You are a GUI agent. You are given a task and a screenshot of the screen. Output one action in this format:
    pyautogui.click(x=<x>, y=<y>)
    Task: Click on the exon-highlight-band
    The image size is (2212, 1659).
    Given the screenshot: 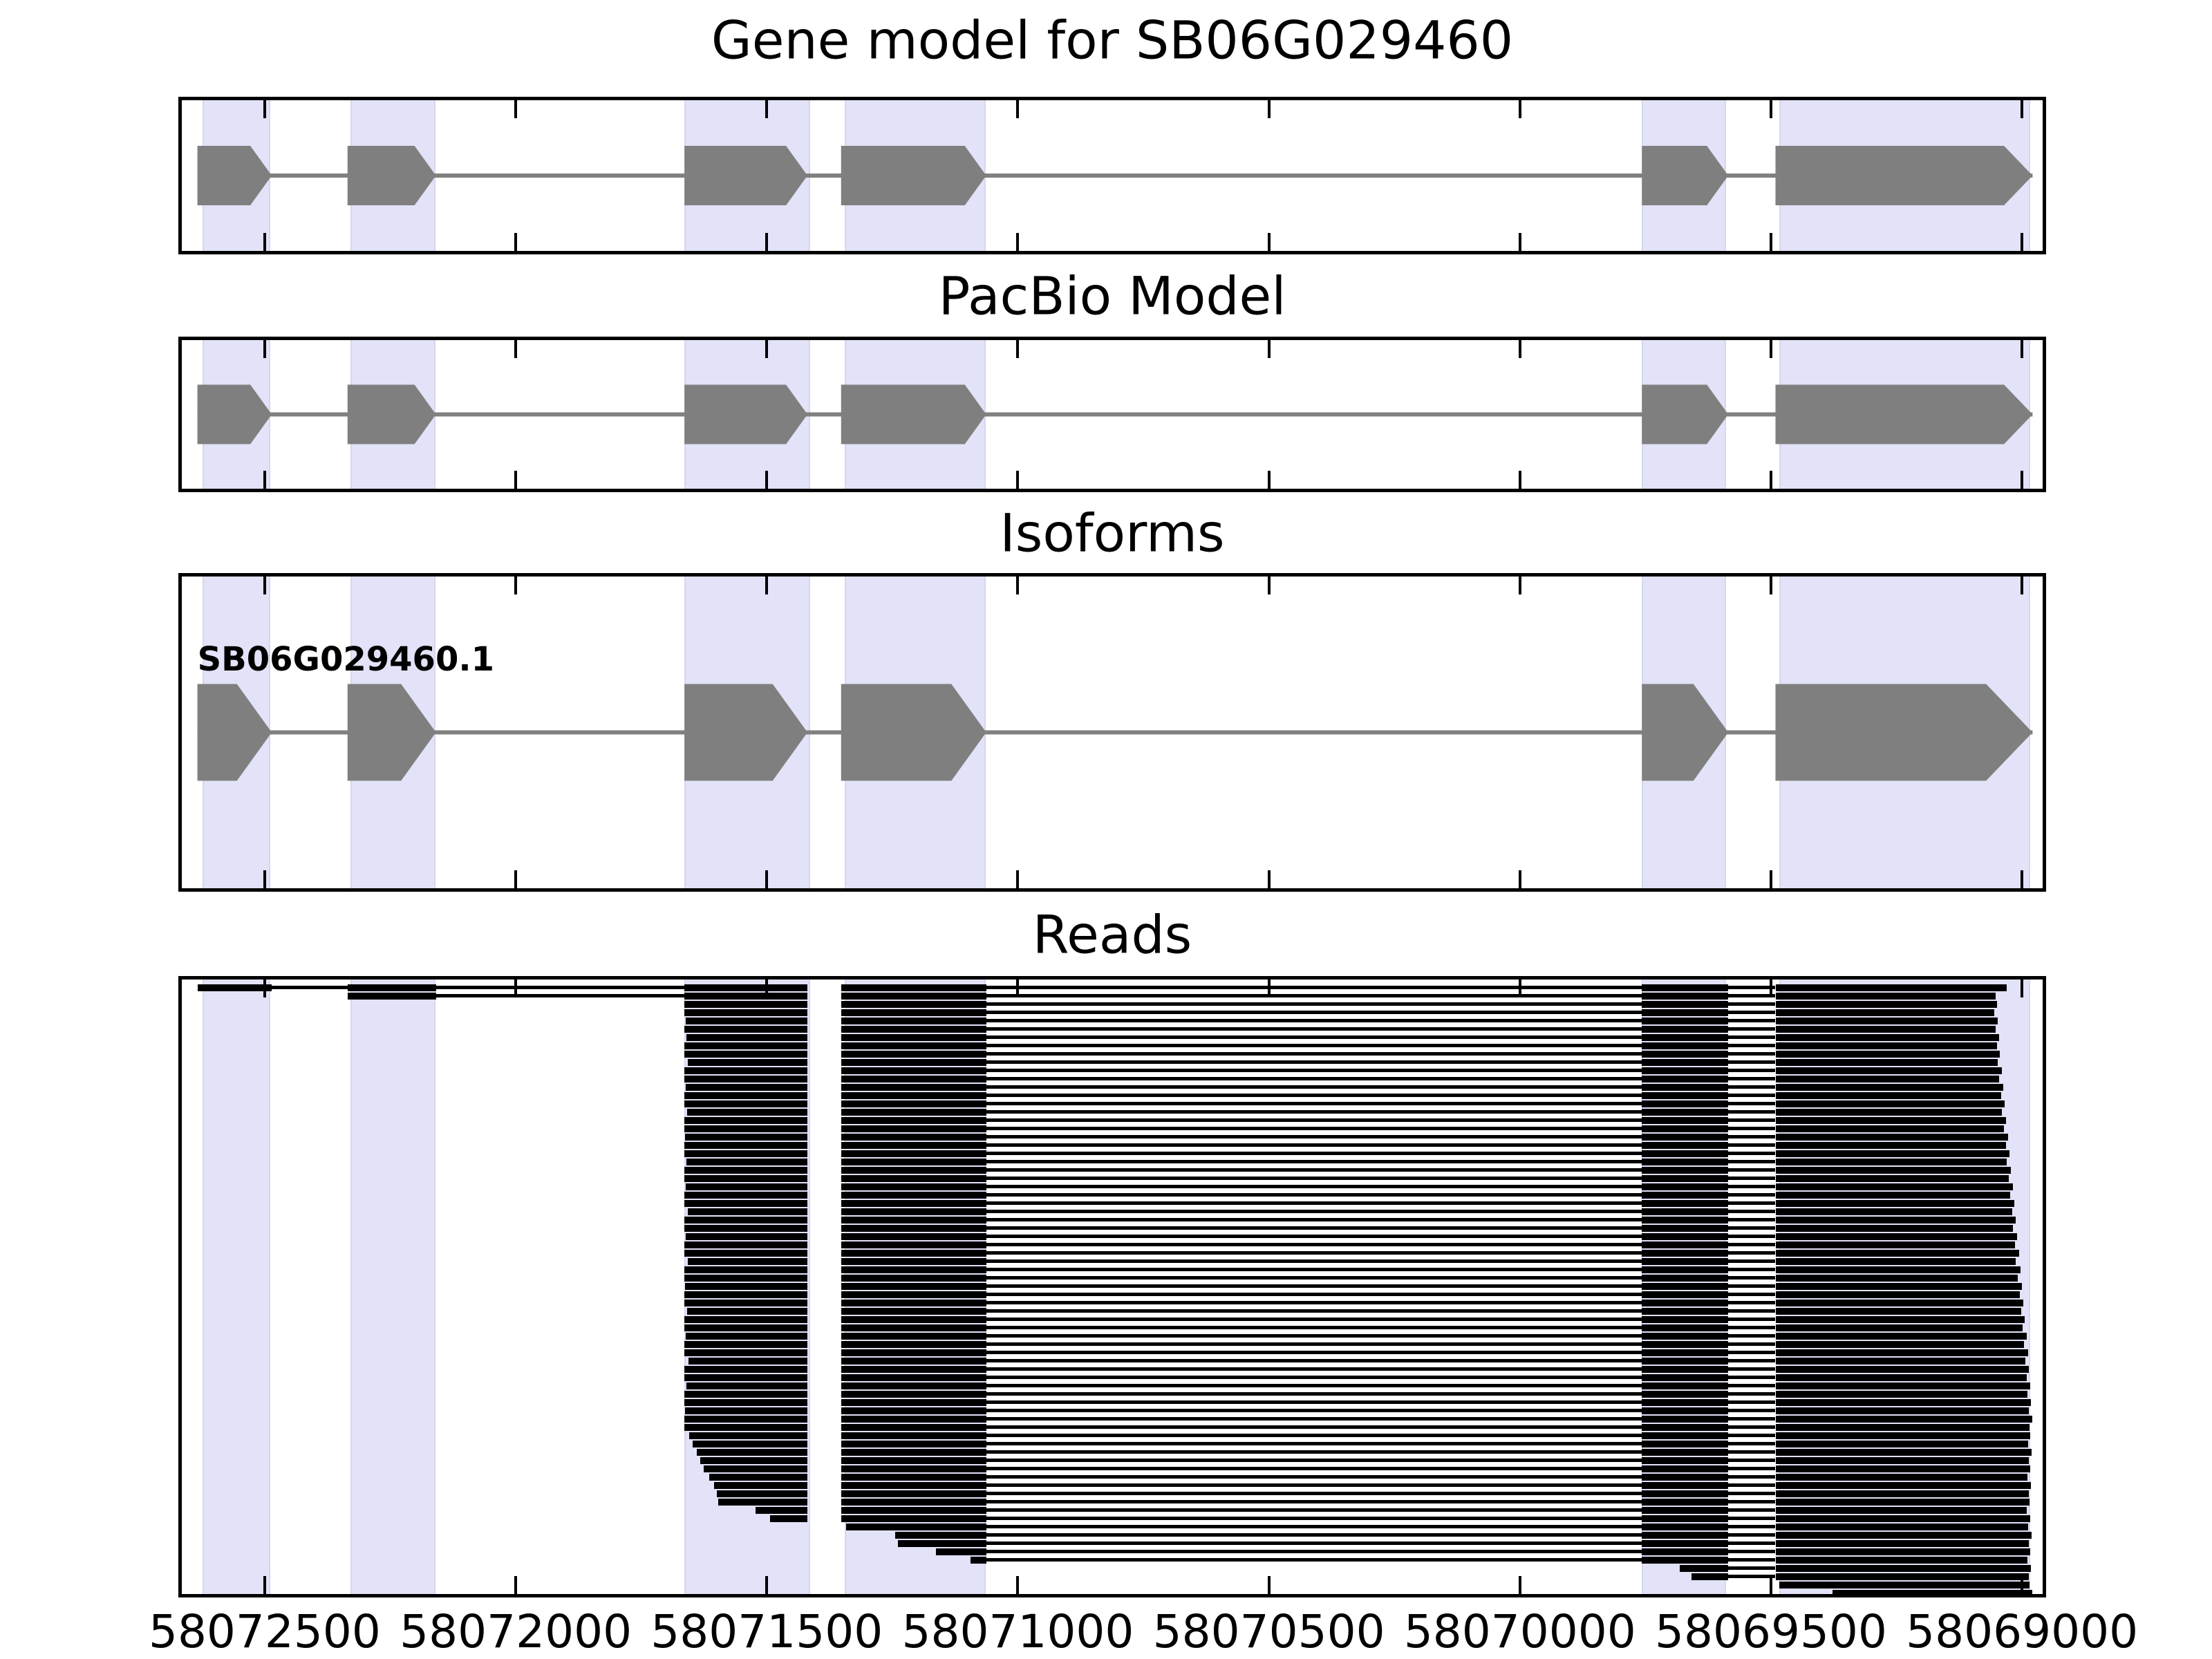 What is the action you would take?
    pyautogui.click(x=392, y=1287)
    